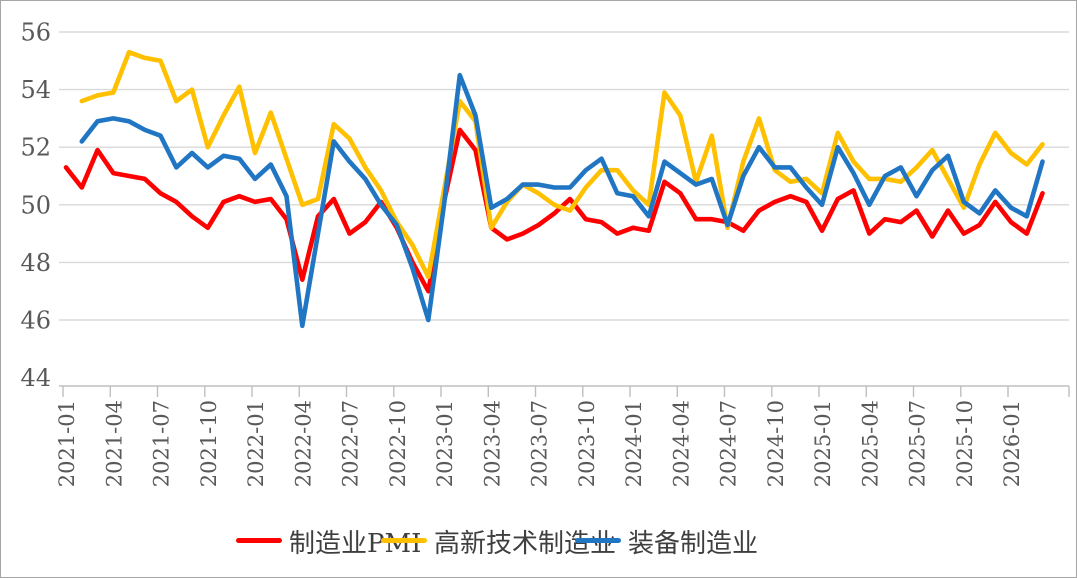 This screenshot has height=578, width=1077. I want to click on legend-swatch-manufacturing-pmi, so click(259, 540).